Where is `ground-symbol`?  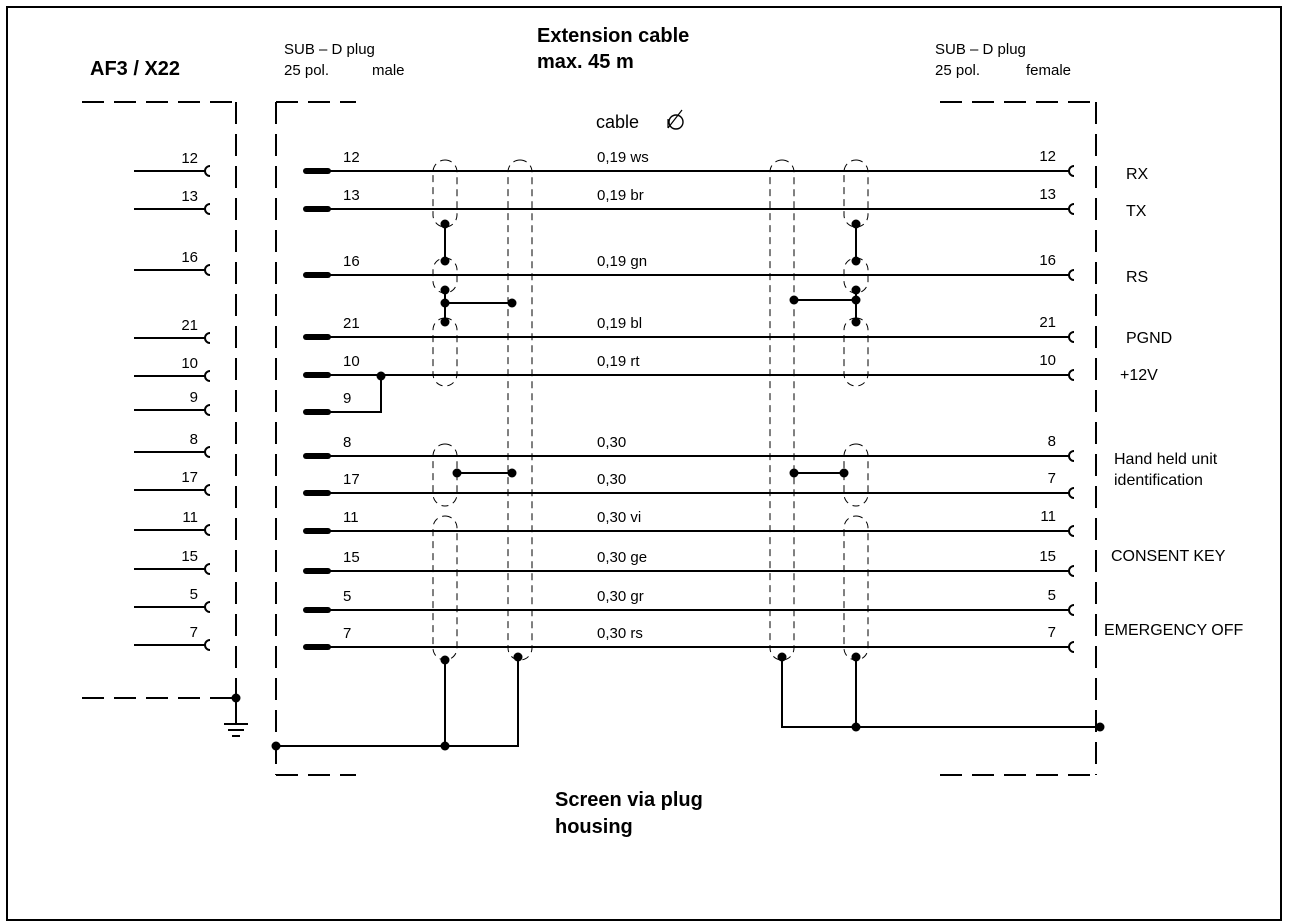
ground-symbol is located at coordinates (236, 715).